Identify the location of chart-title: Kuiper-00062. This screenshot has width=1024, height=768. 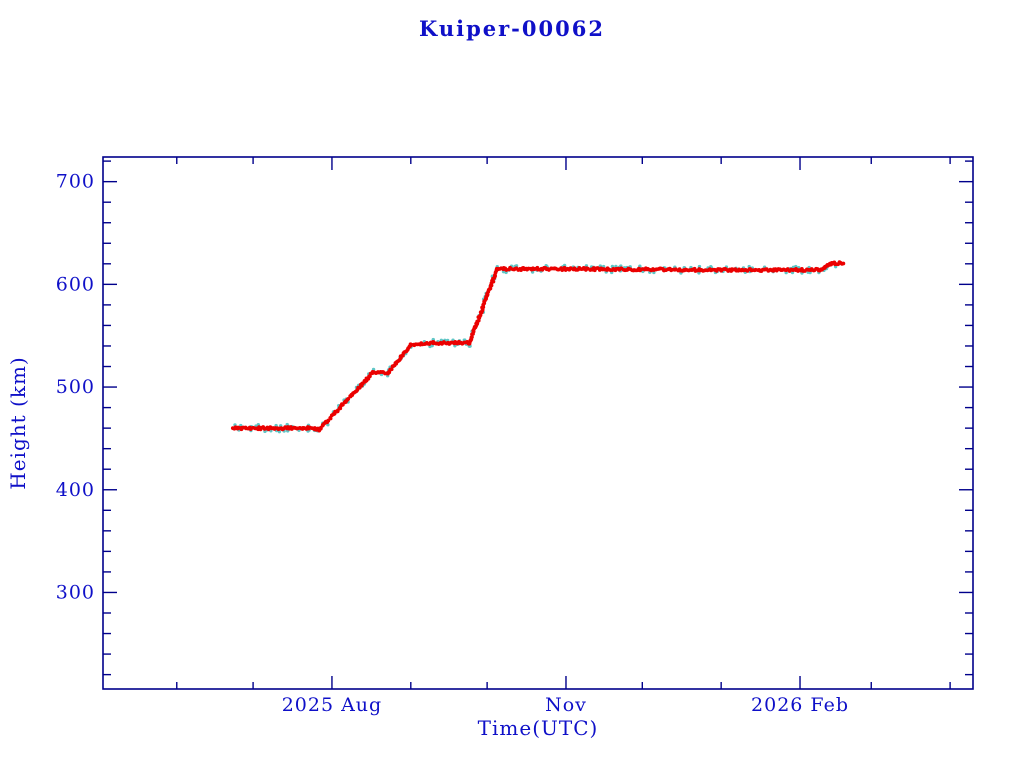
(512, 28).